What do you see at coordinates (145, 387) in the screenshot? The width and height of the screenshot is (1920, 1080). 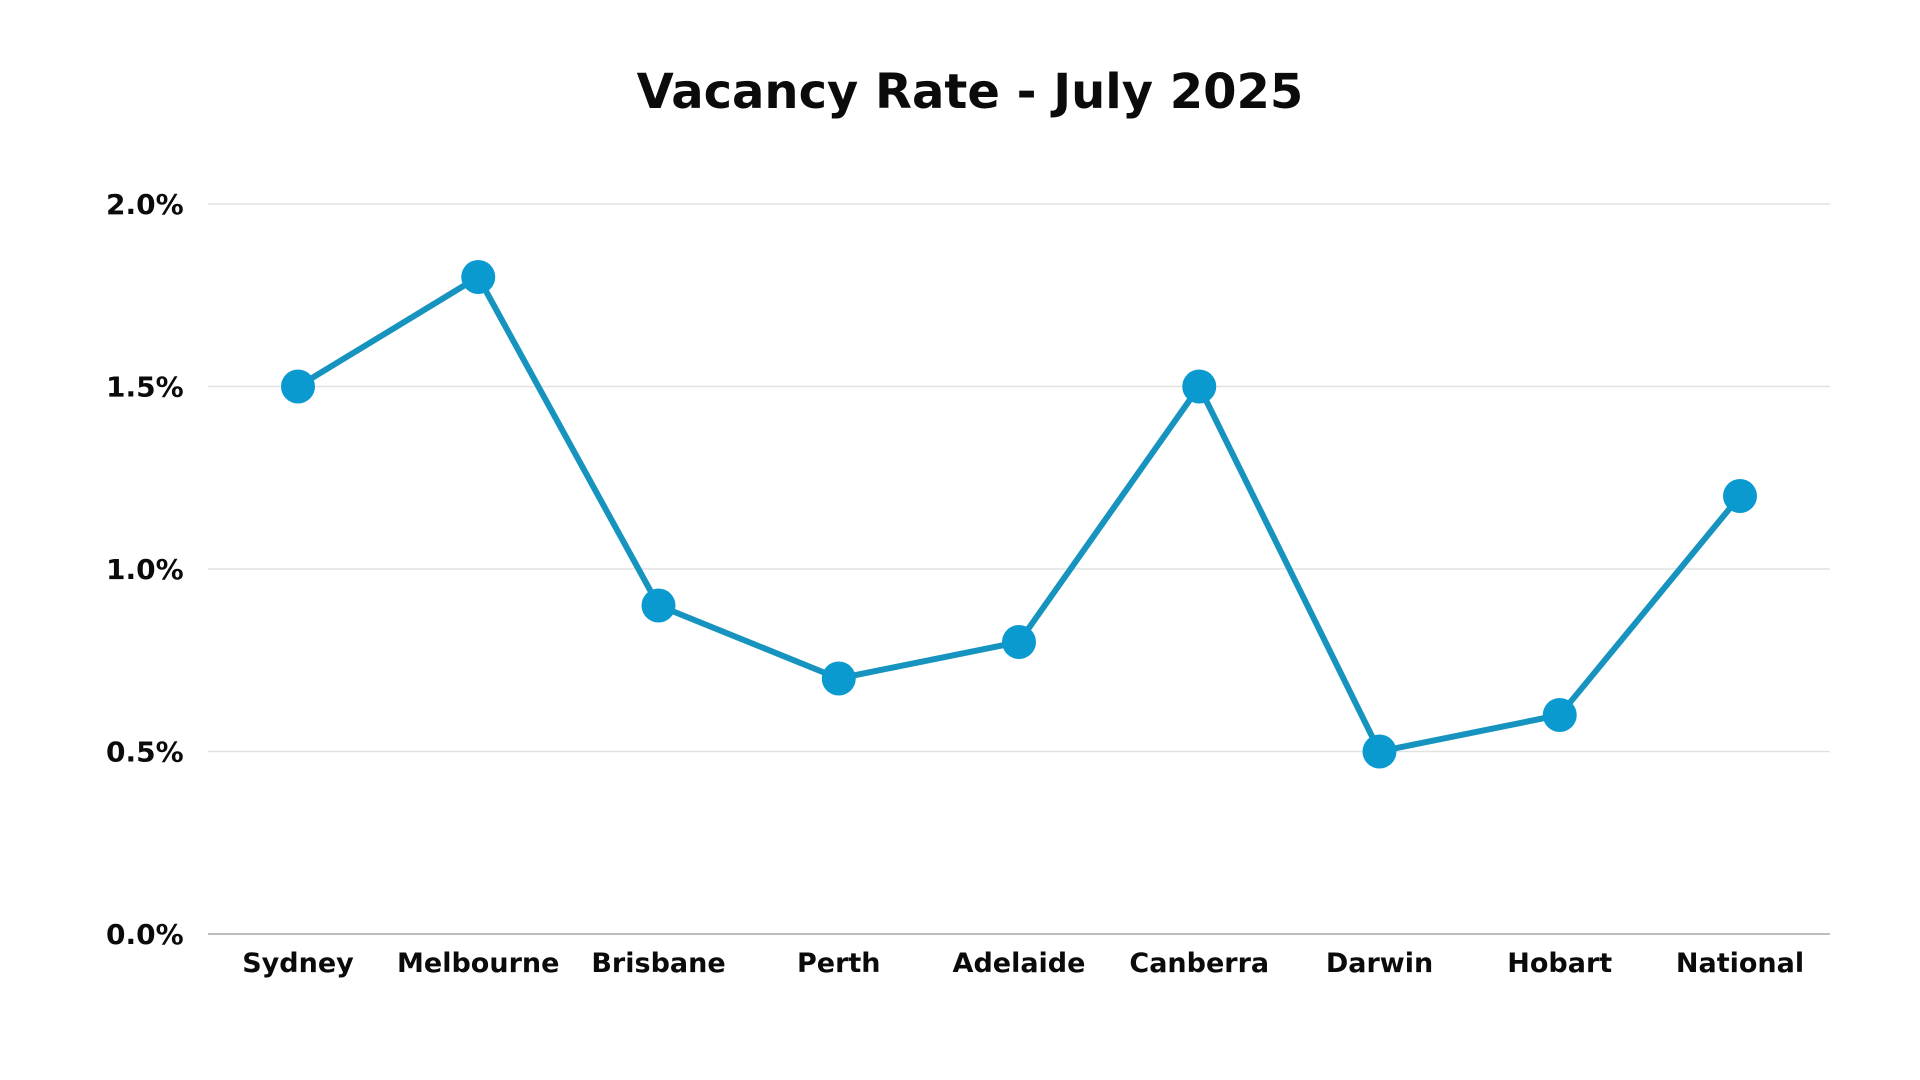 I see `y-tick-label: 1.5%` at bounding box center [145, 387].